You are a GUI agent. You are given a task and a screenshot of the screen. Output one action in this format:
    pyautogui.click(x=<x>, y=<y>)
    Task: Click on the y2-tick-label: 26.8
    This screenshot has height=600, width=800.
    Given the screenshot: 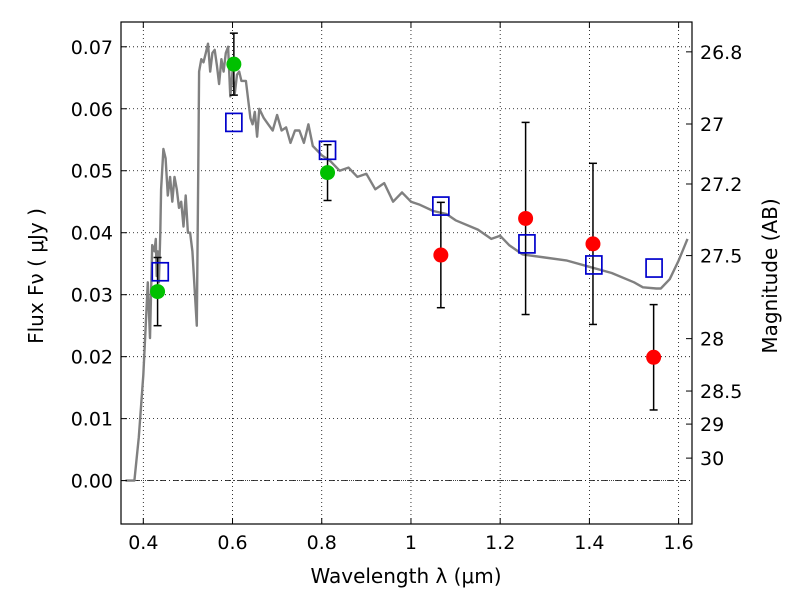 What is the action you would take?
    pyautogui.click(x=721, y=53)
    